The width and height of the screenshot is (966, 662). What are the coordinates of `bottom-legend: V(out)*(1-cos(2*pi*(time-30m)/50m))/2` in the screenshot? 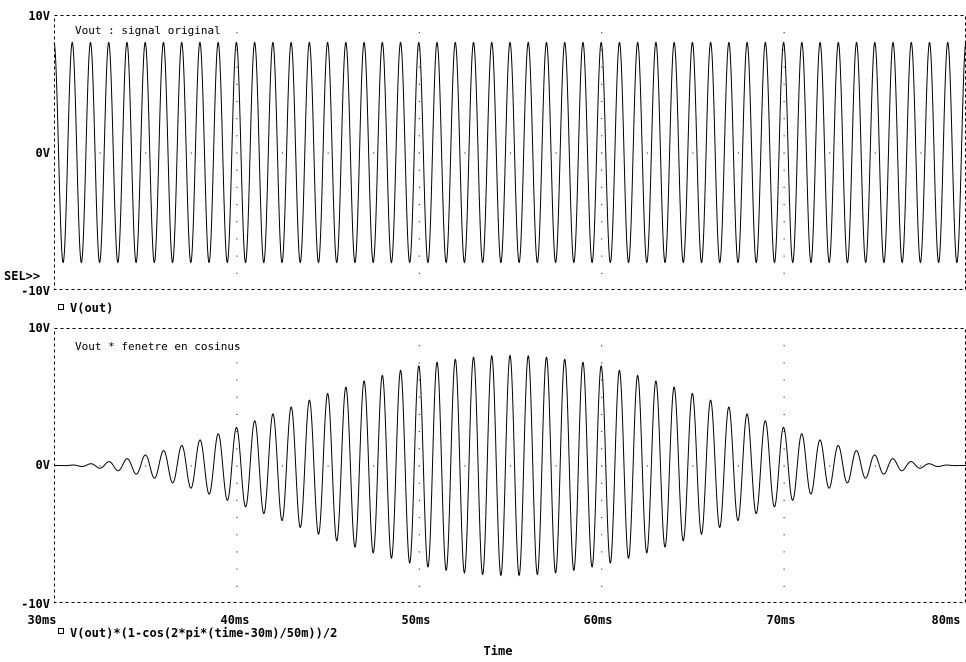 It's located at (203, 633).